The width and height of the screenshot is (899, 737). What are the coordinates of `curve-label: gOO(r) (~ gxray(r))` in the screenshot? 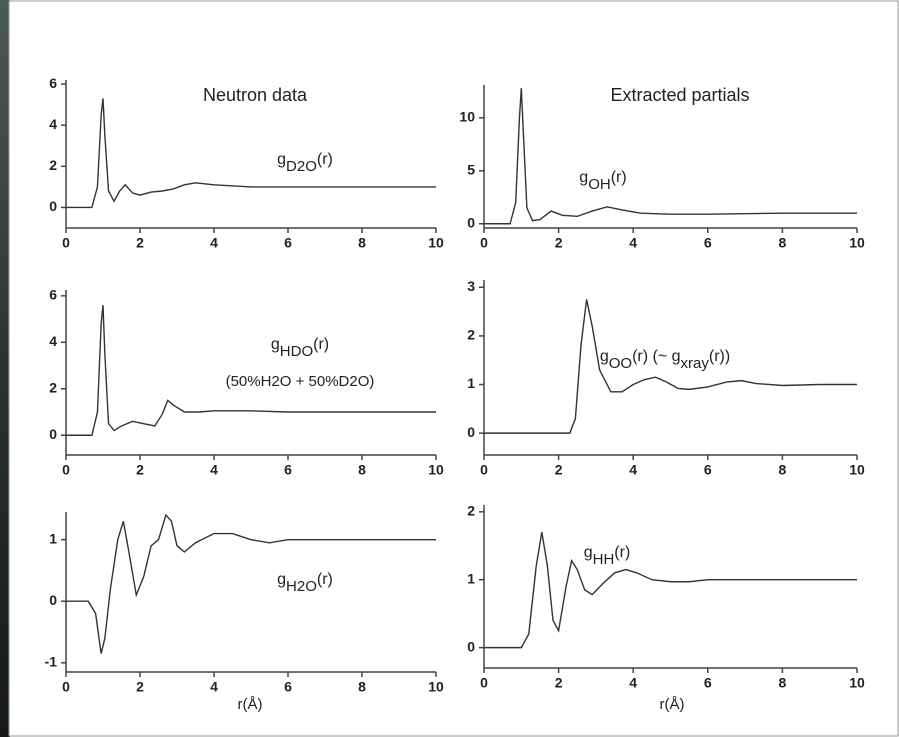 It's located at (665, 360).